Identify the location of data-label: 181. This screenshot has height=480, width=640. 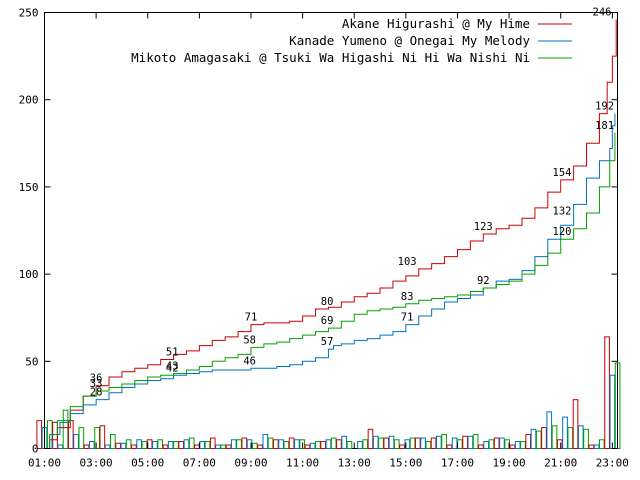
(604, 126).